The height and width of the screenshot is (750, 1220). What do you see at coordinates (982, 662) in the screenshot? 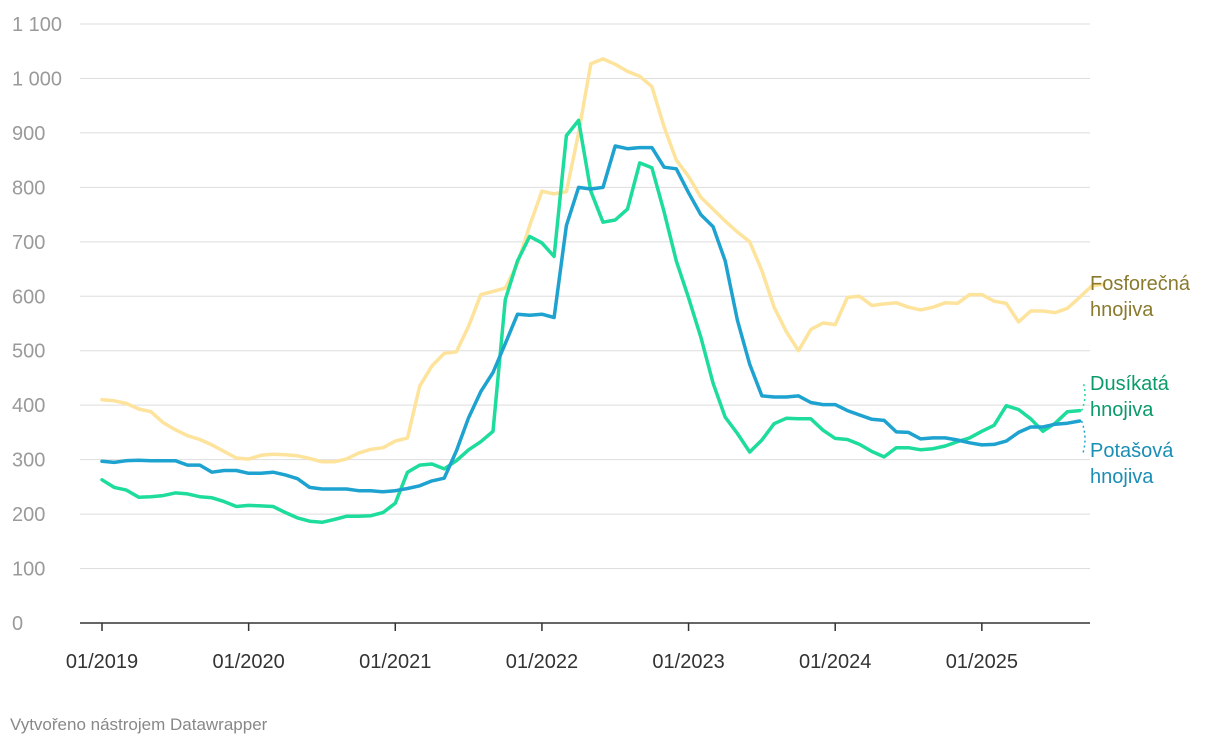
I see `x-tick-label: 01/2025` at bounding box center [982, 662].